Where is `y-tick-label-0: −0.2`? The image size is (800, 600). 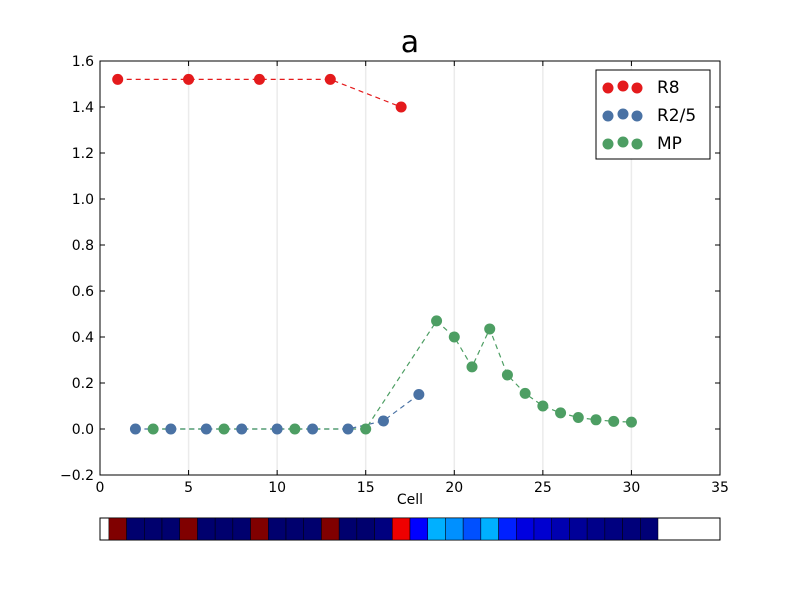 y-tick-label-0: −0.2 is located at coordinates (77, 476).